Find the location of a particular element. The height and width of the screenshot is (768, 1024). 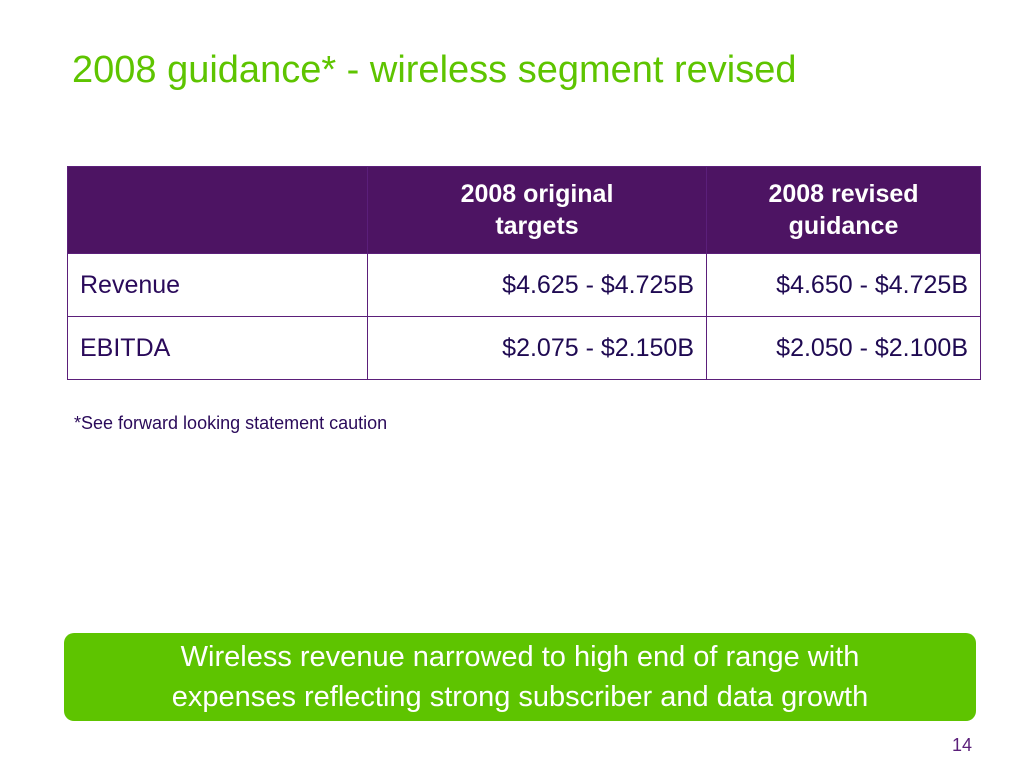

header-revised-line1: 2008 revised is located at coordinates (843, 194).